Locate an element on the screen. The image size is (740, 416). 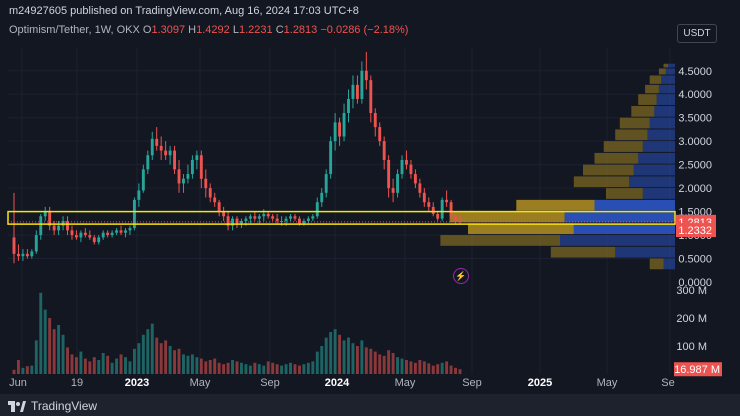
time-tick-label: May is located at coordinates (200, 383).